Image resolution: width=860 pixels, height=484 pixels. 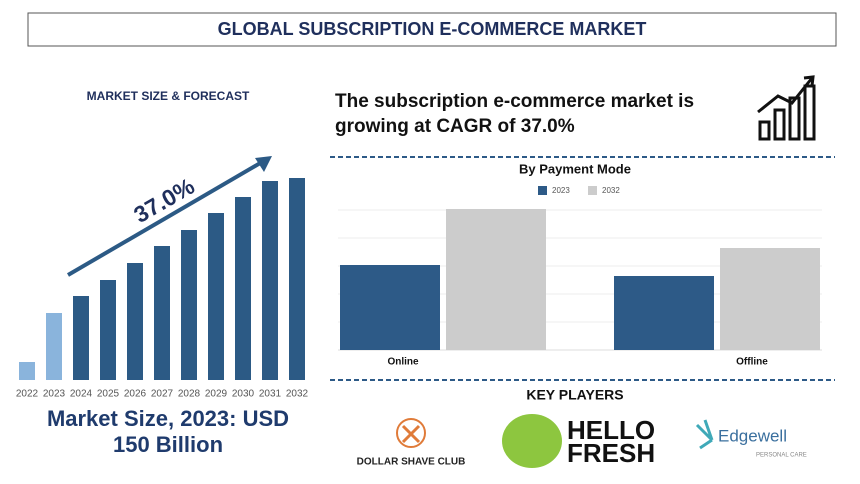 What do you see at coordinates (532, 441) in the screenshot?
I see `hellofresh-logo` at bounding box center [532, 441].